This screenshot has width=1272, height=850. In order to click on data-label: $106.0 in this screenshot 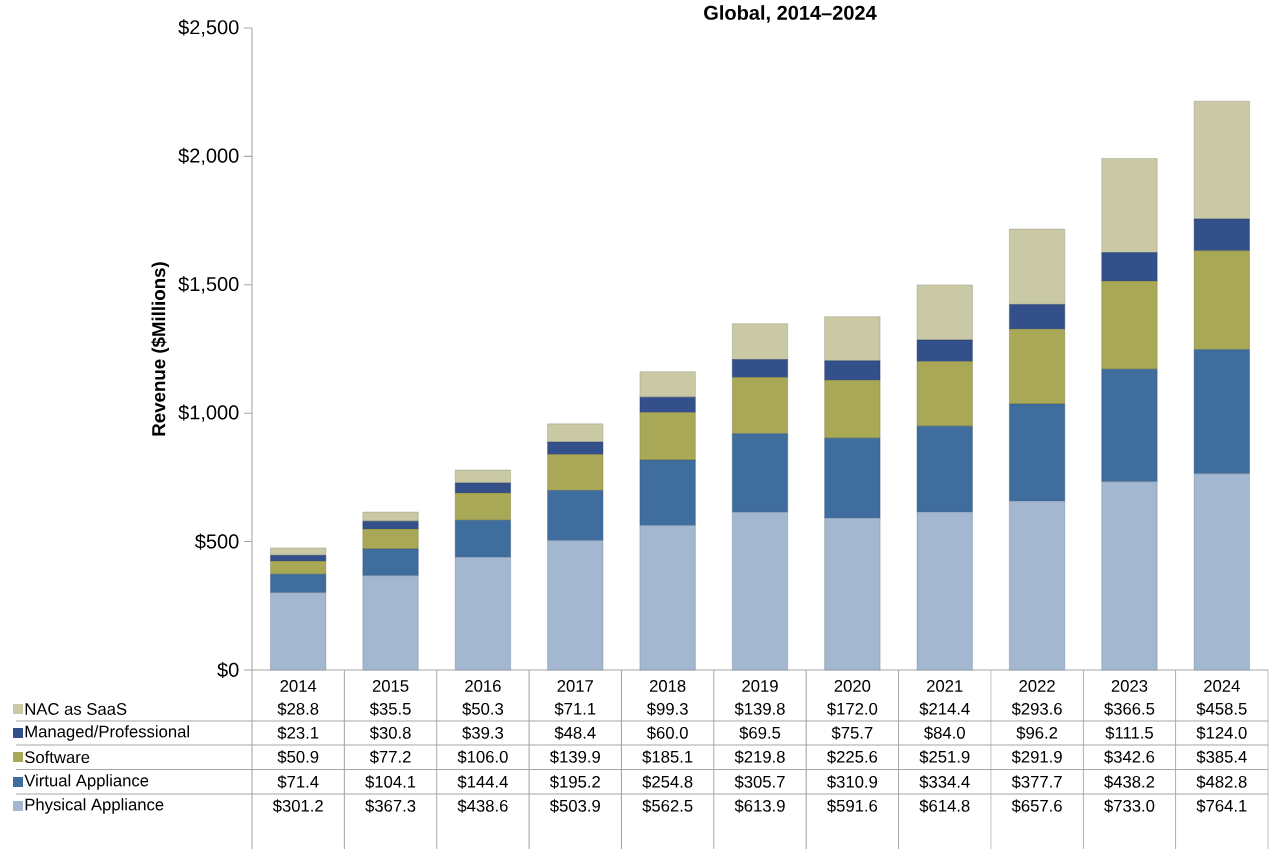, I will do `click(482, 757)`.